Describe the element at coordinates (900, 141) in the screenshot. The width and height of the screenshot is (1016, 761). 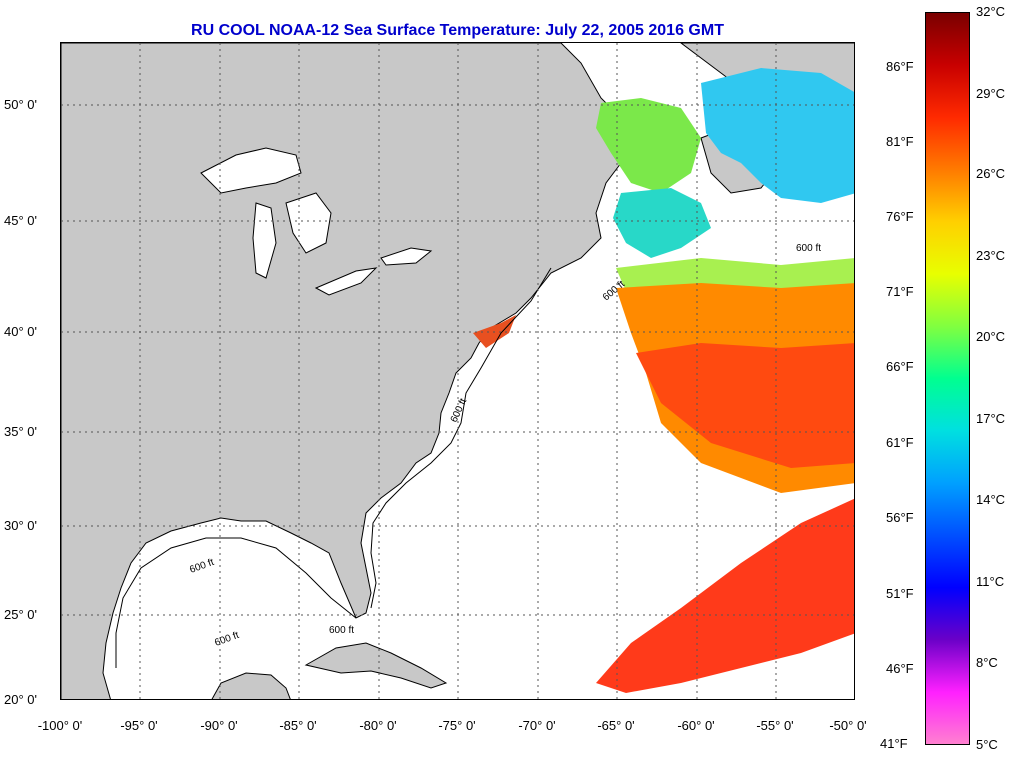
I see `colorbar-f-label-81: 81°F` at that location.